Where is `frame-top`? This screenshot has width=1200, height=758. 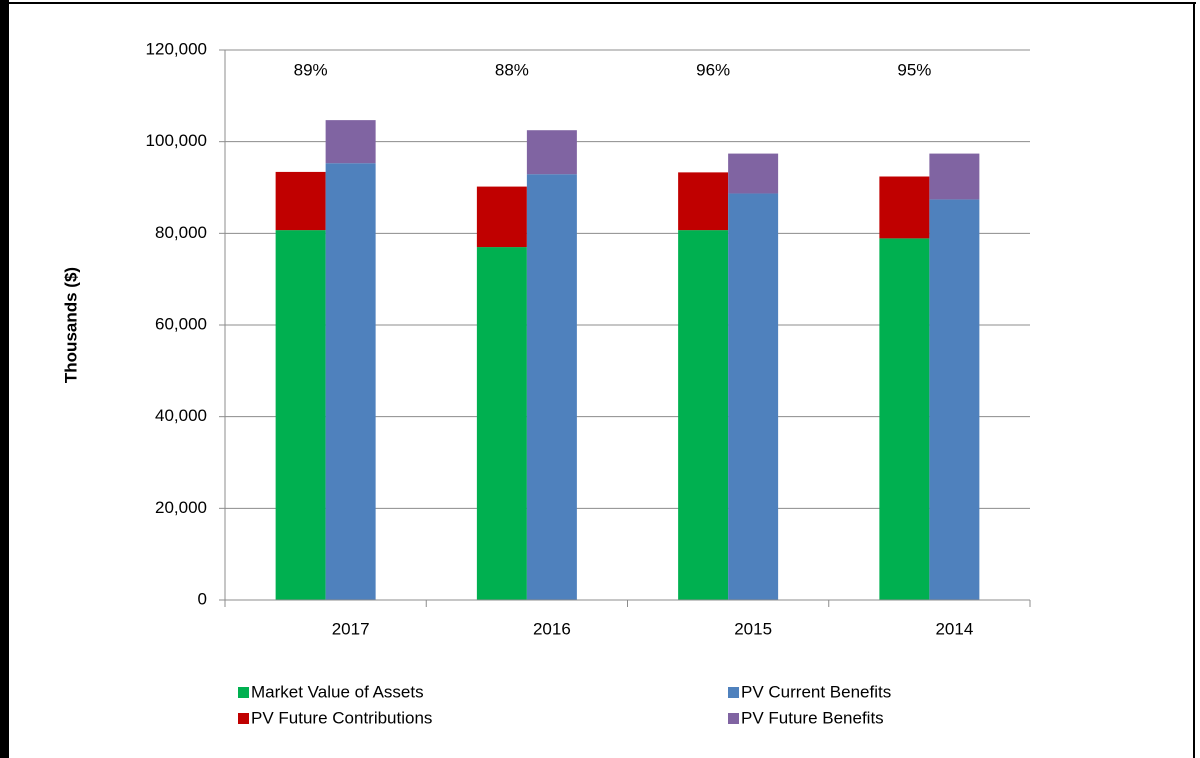
frame-top is located at coordinates (598, 3).